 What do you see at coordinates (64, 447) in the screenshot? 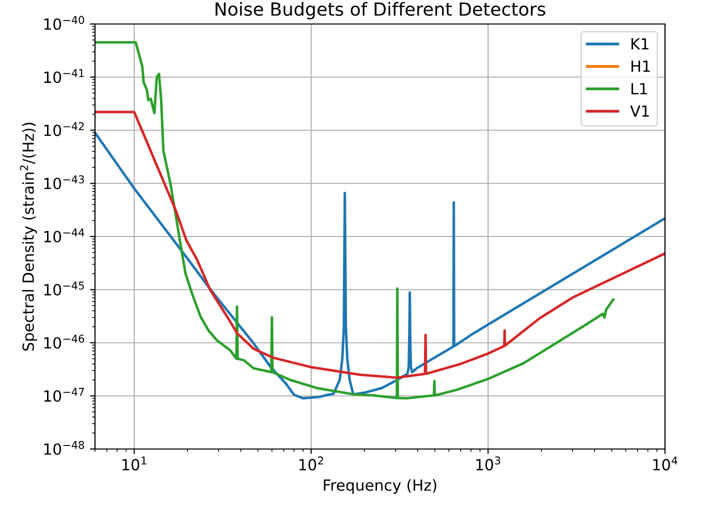
I see `y-tick-label: 10$^{−48}$` at bounding box center [64, 447].